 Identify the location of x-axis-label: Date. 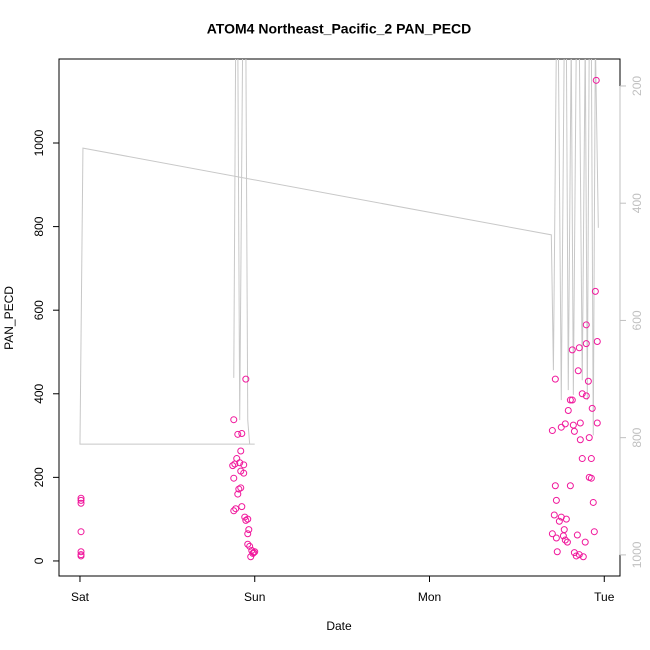
(339, 626).